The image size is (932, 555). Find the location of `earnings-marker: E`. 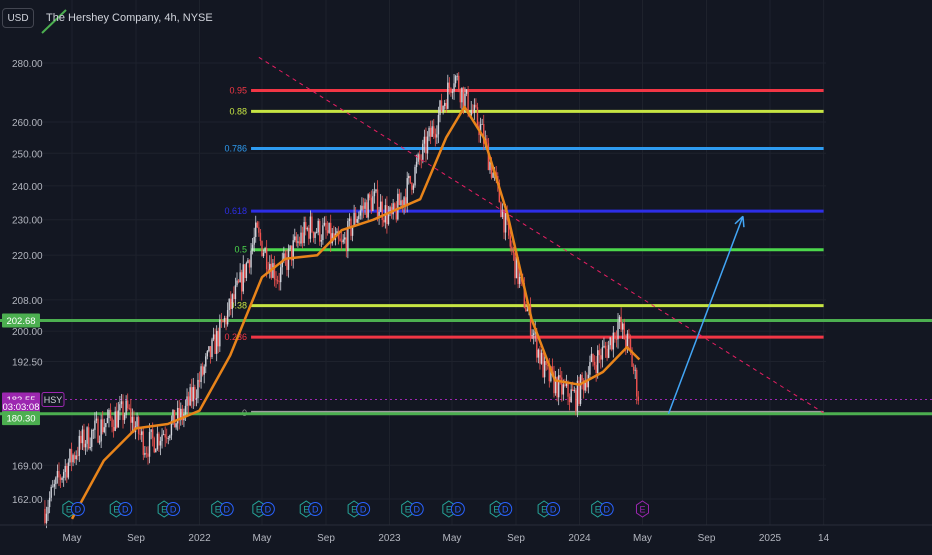

earnings-marker: E is located at coordinates (642, 509).